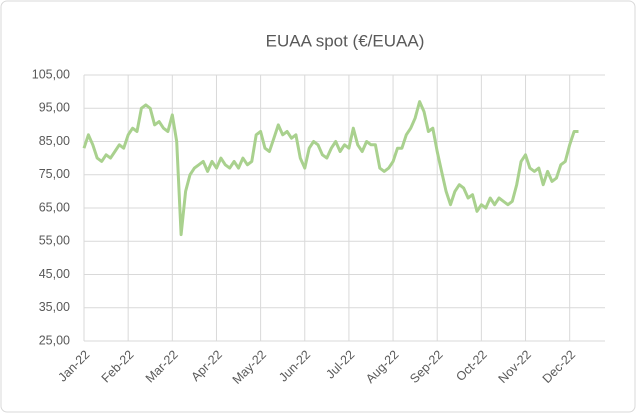  I want to click on y-tick-label: 25,00, so click(54, 340).